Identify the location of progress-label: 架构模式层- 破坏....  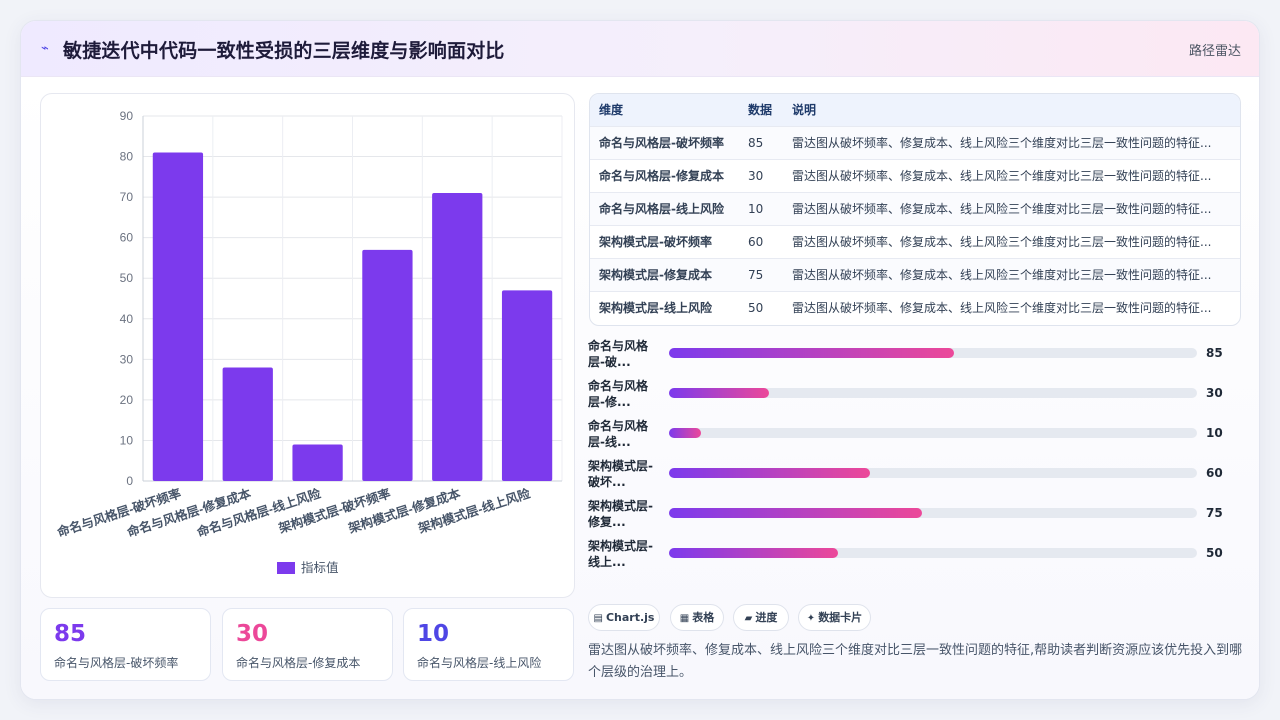
(624, 474).